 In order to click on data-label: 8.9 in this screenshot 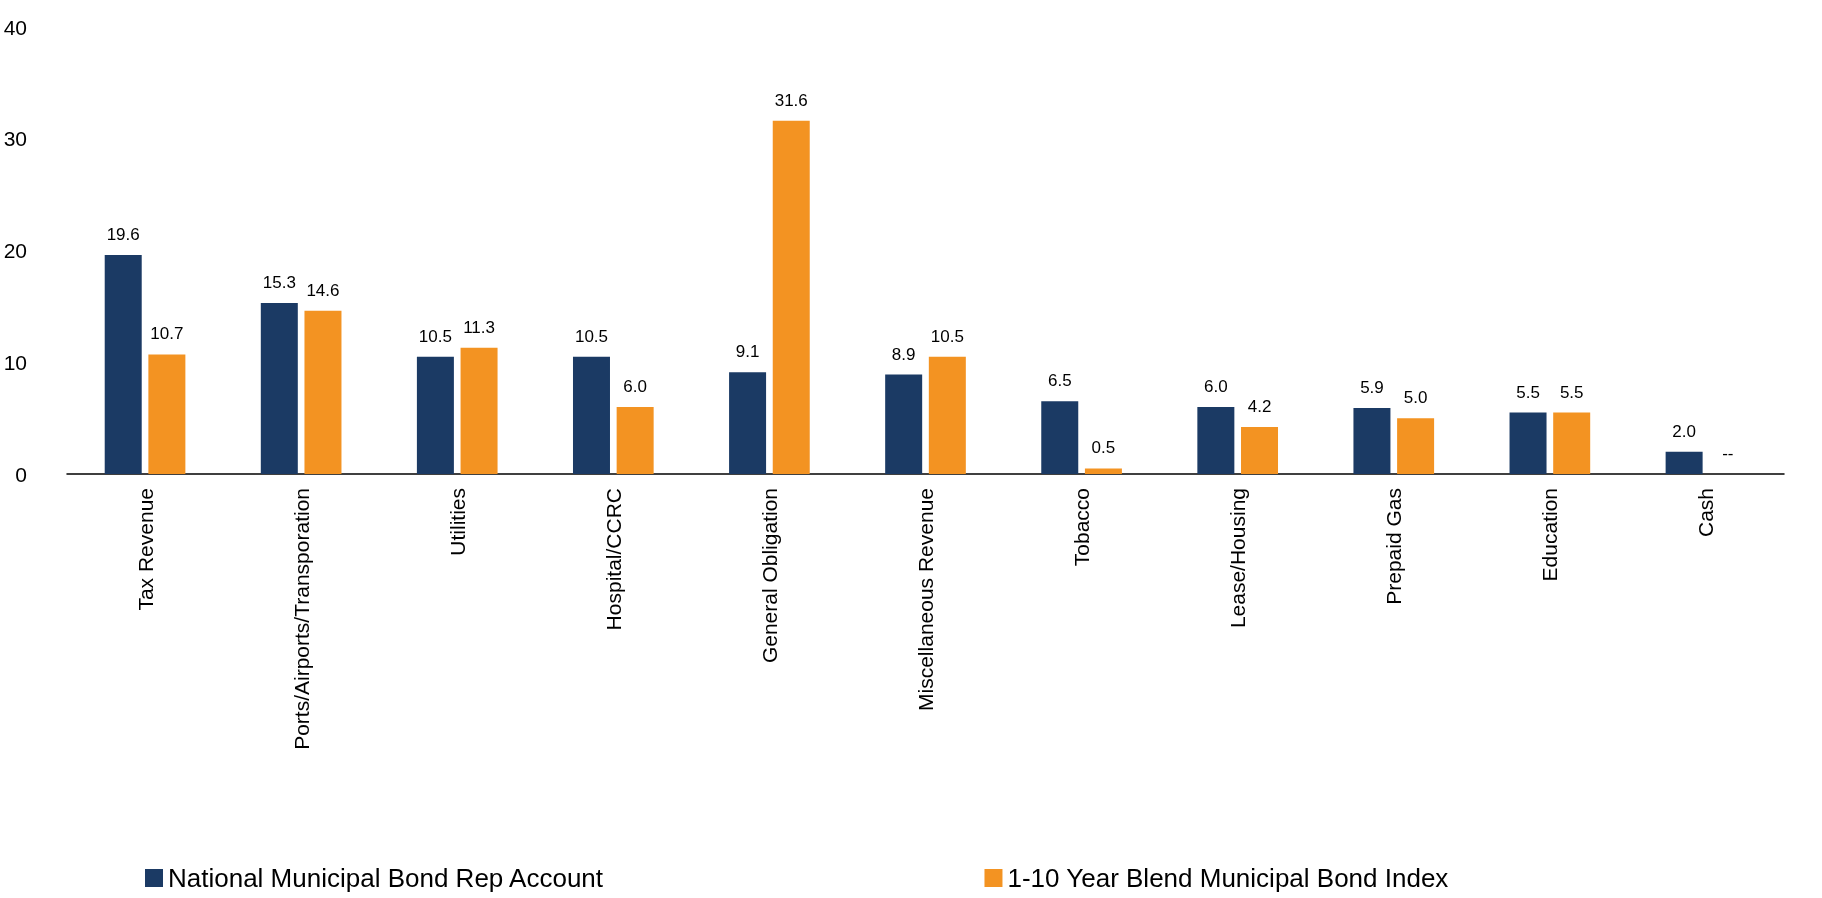, I will do `click(903, 354)`.